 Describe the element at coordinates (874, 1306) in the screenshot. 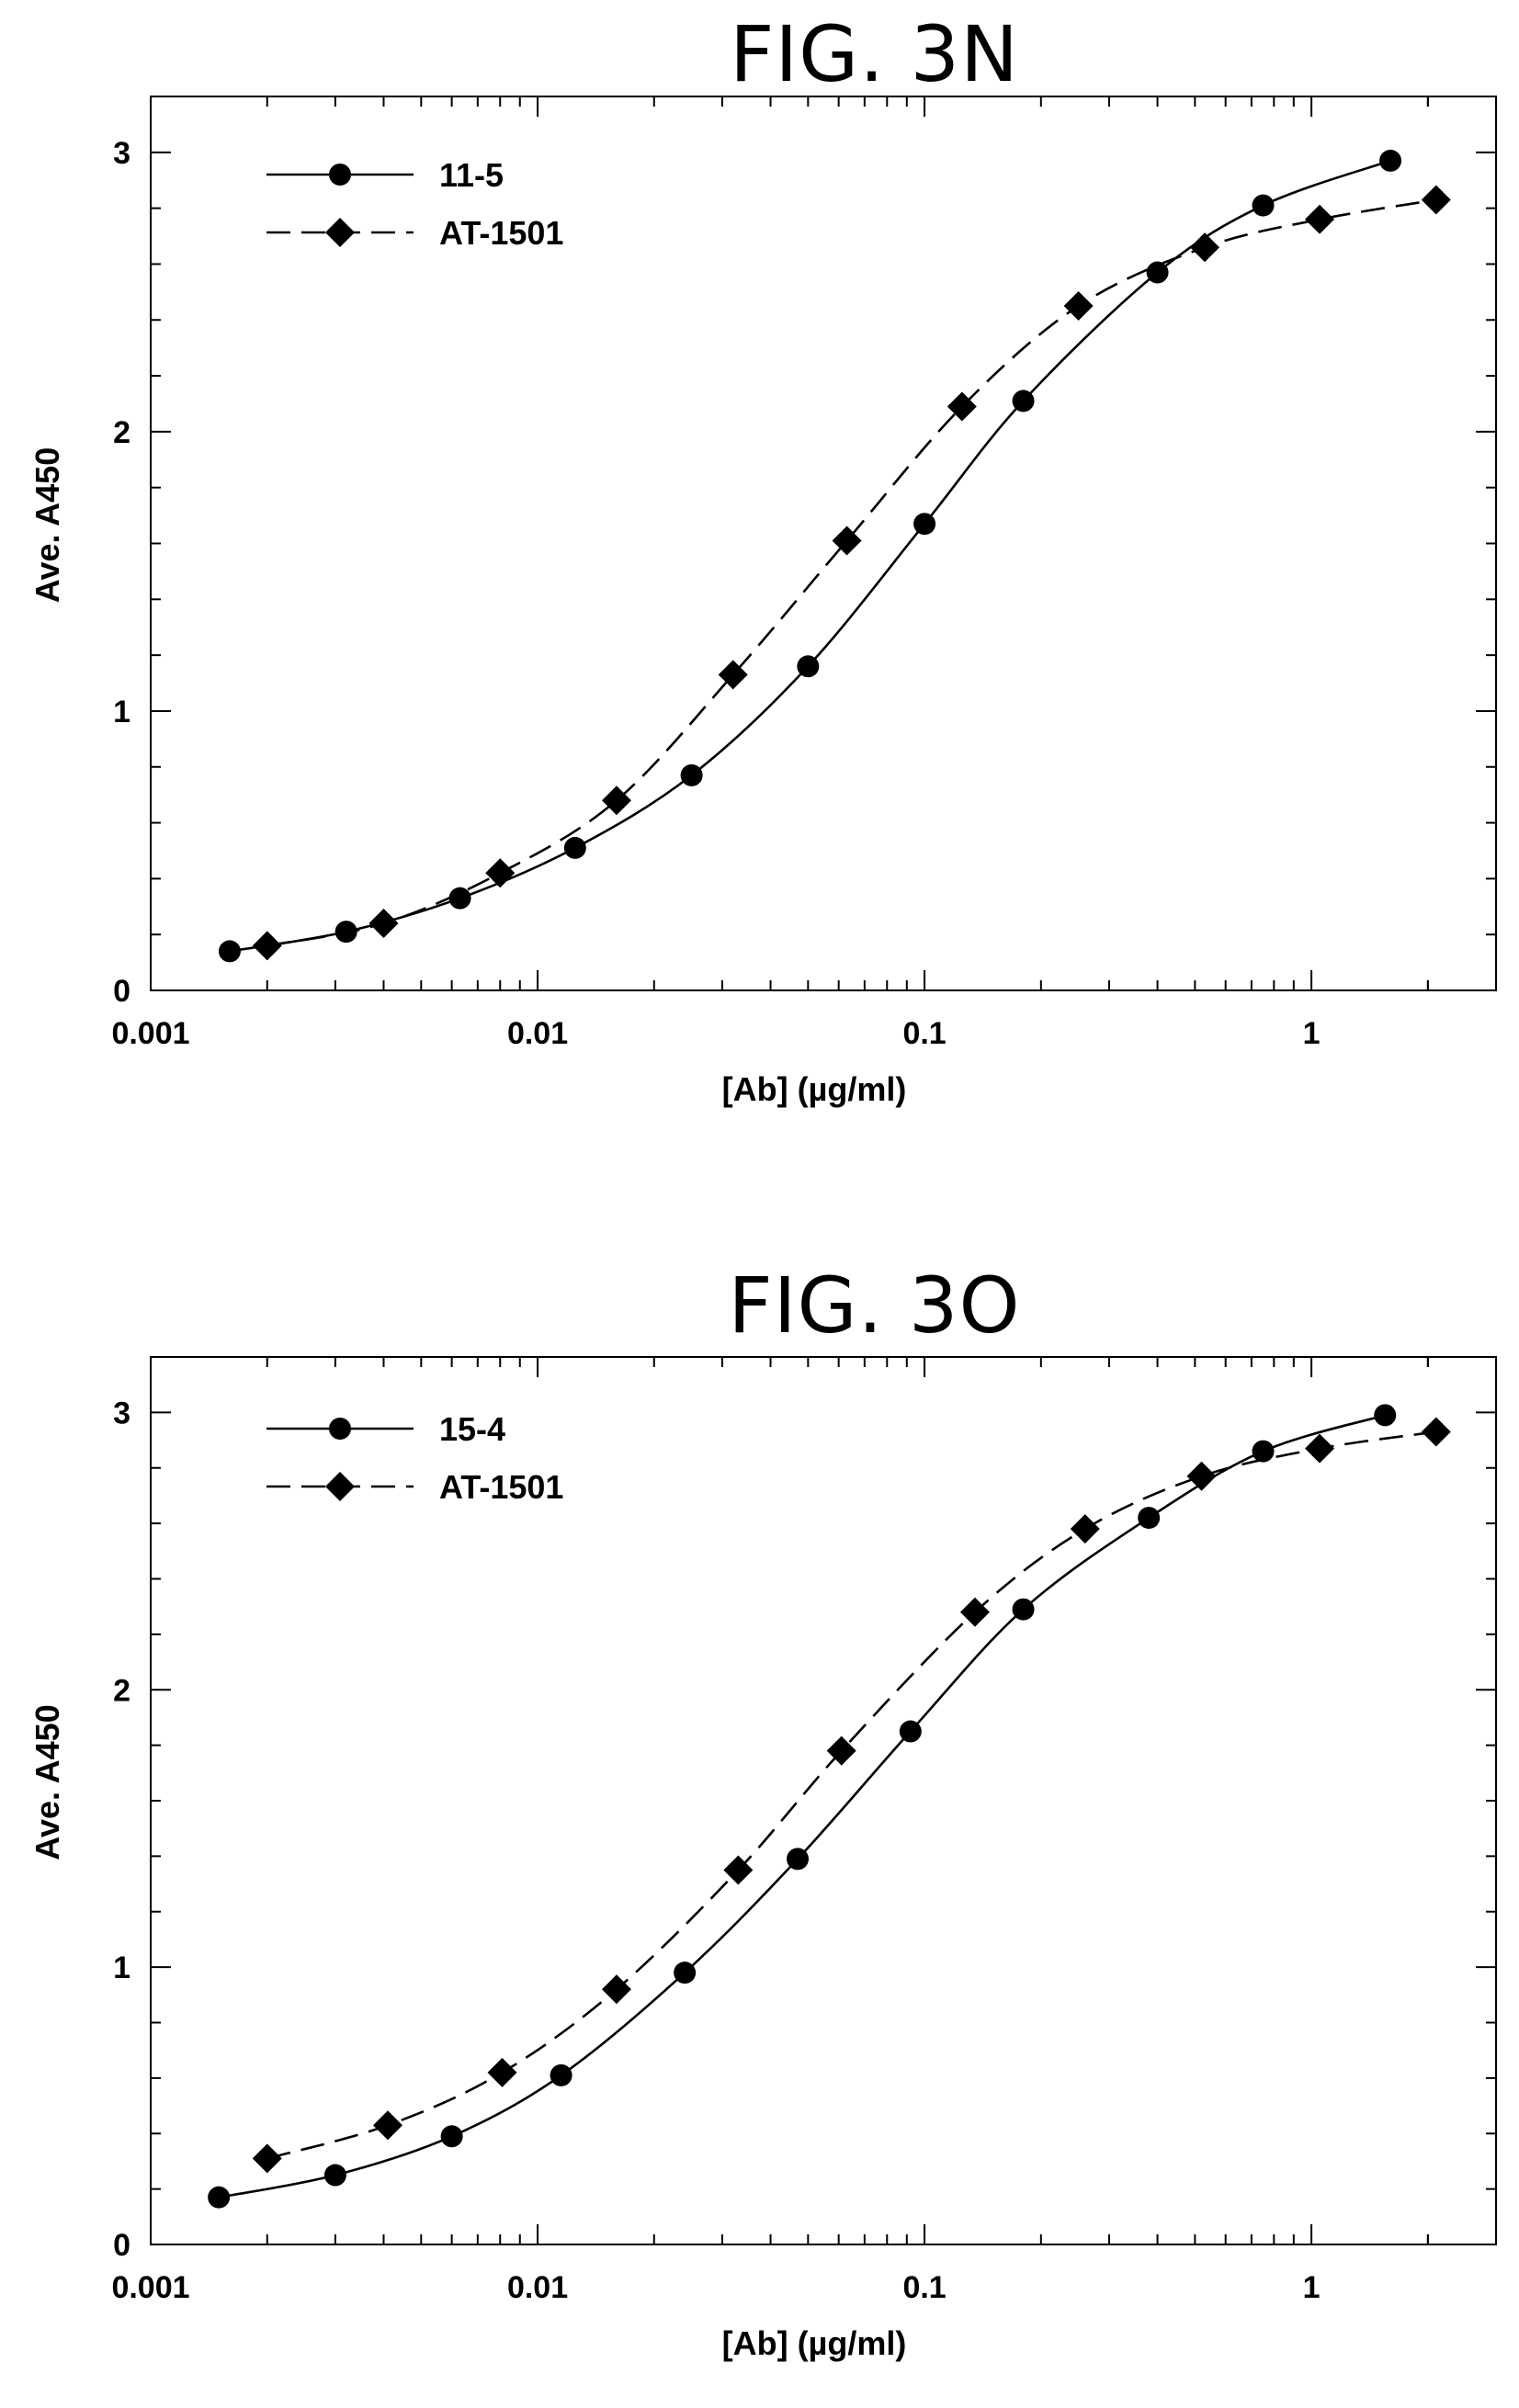

I see `figure-title-3o: FIG. 3O` at that location.